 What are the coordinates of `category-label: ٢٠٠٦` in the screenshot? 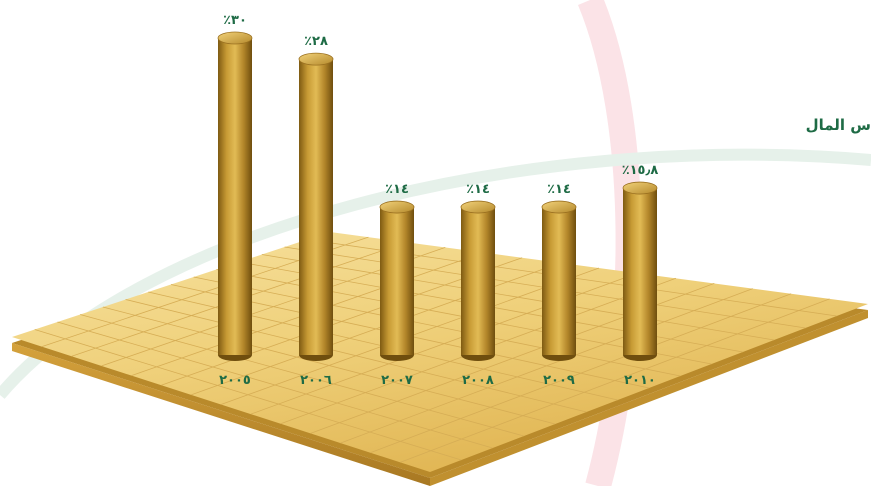 It's located at (316, 380).